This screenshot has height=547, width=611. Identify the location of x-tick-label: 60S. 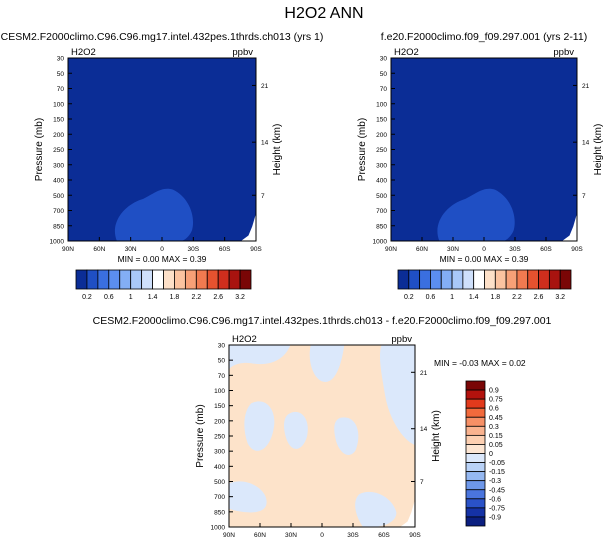
(384, 535).